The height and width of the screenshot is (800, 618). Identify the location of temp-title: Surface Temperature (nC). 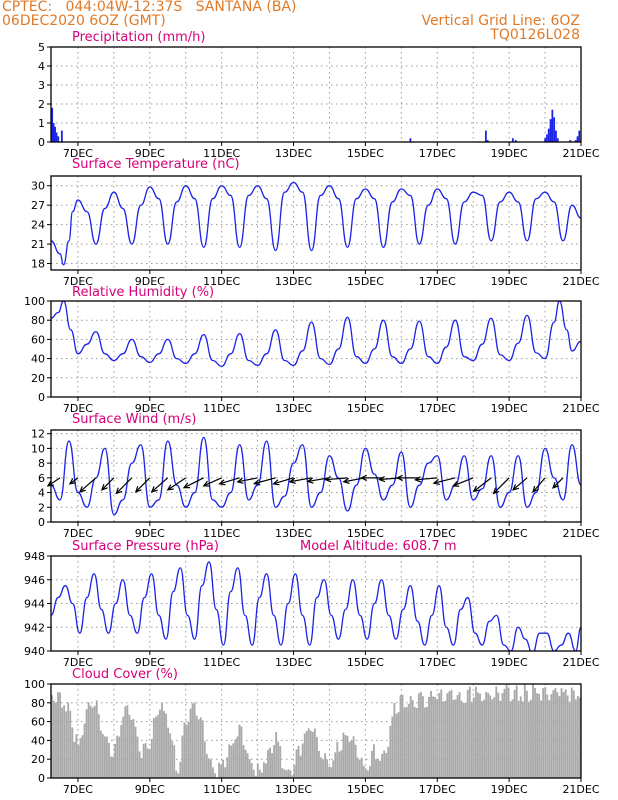
(156, 164).